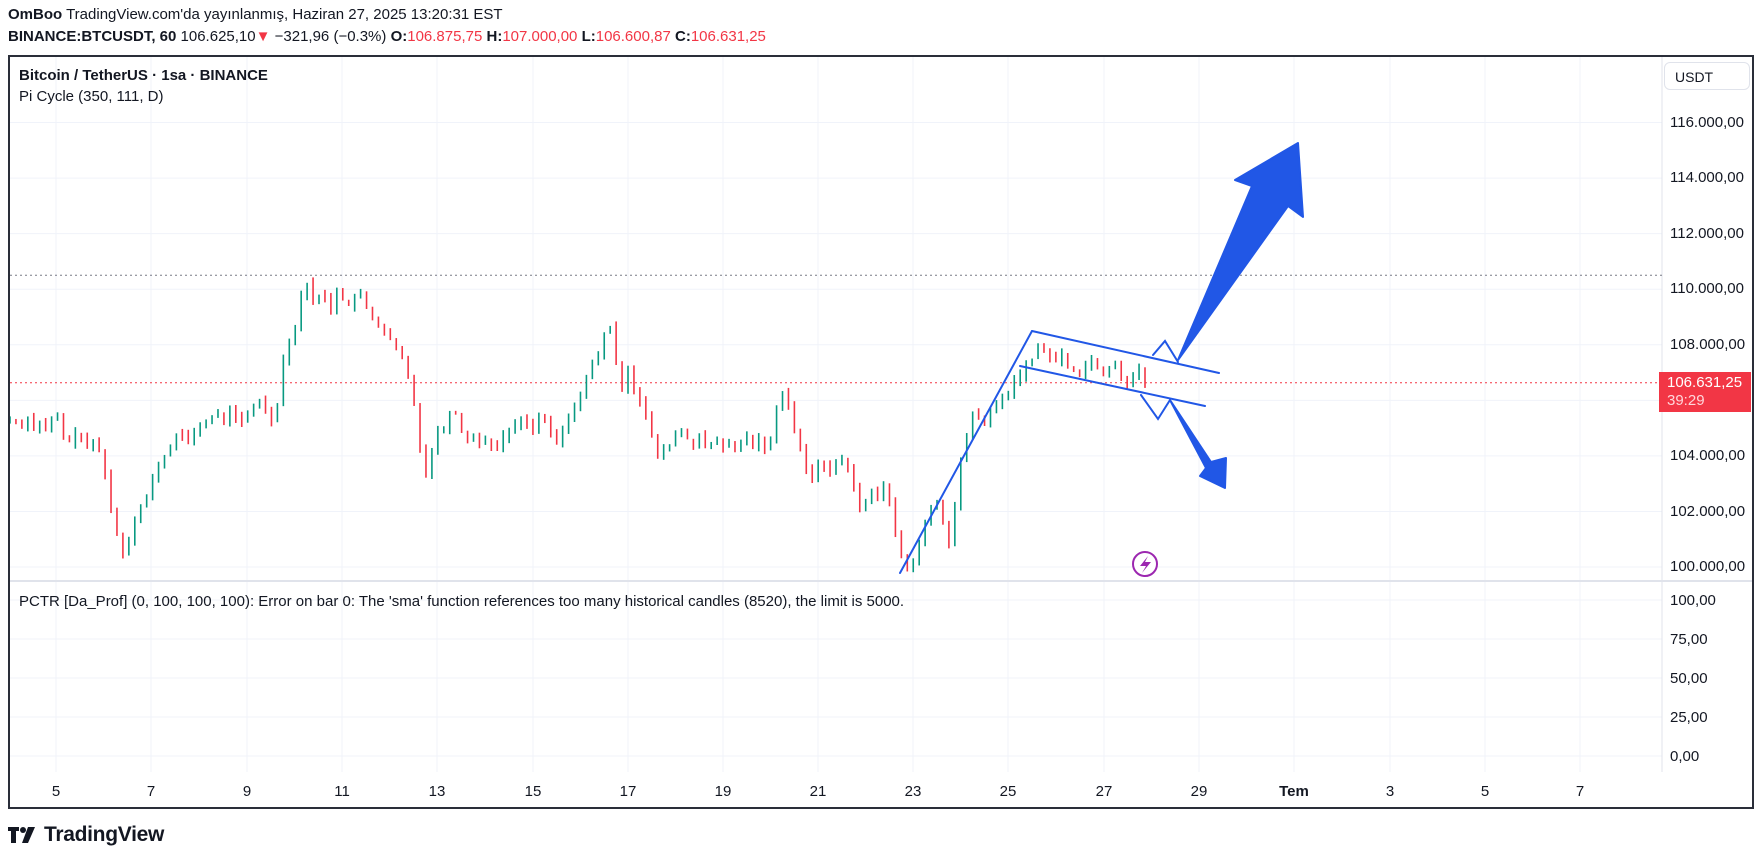 Image resolution: width=1764 pixels, height=857 pixels. Describe the element at coordinates (1145, 564) in the screenshot. I see `lightning-alert-icon` at that location.